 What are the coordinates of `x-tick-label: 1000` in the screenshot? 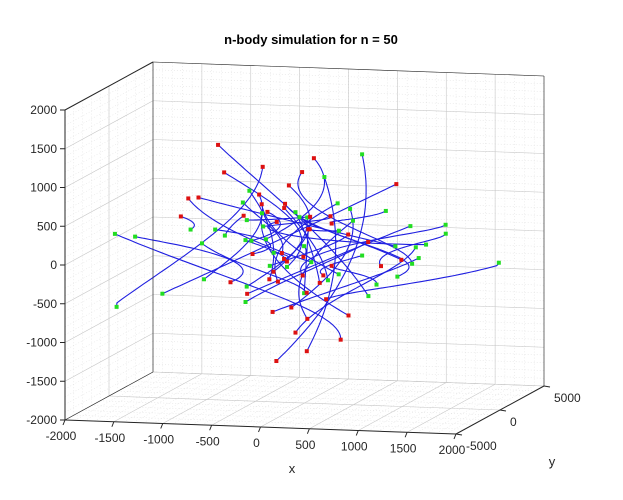 It's located at (354, 447).